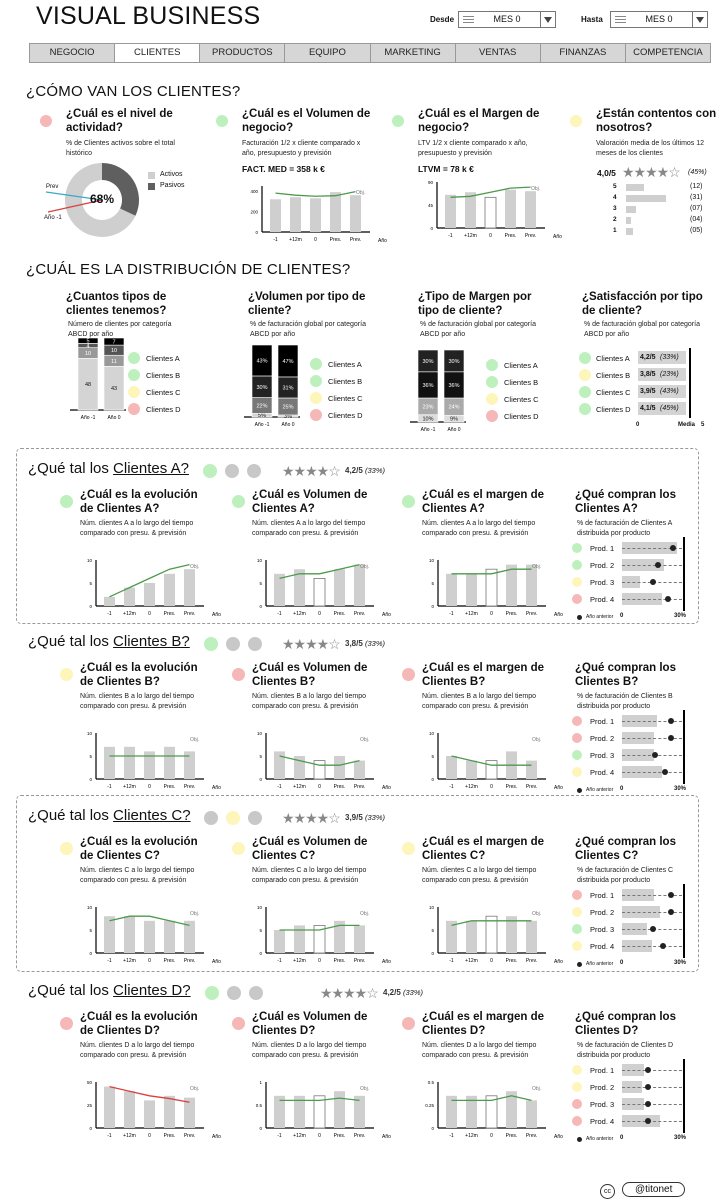 This screenshot has width=722, height=1200. I want to click on group-question: ¿Cuál es Volumen de Clientes D?, so click(310, 1024).